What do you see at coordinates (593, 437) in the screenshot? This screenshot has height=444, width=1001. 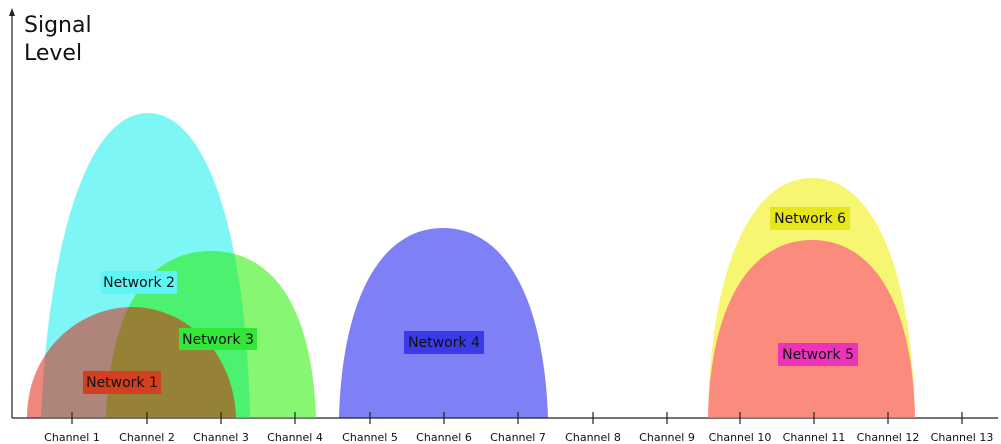 I see `channel-8-label: Channel 8` at bounding box center [593, 437].